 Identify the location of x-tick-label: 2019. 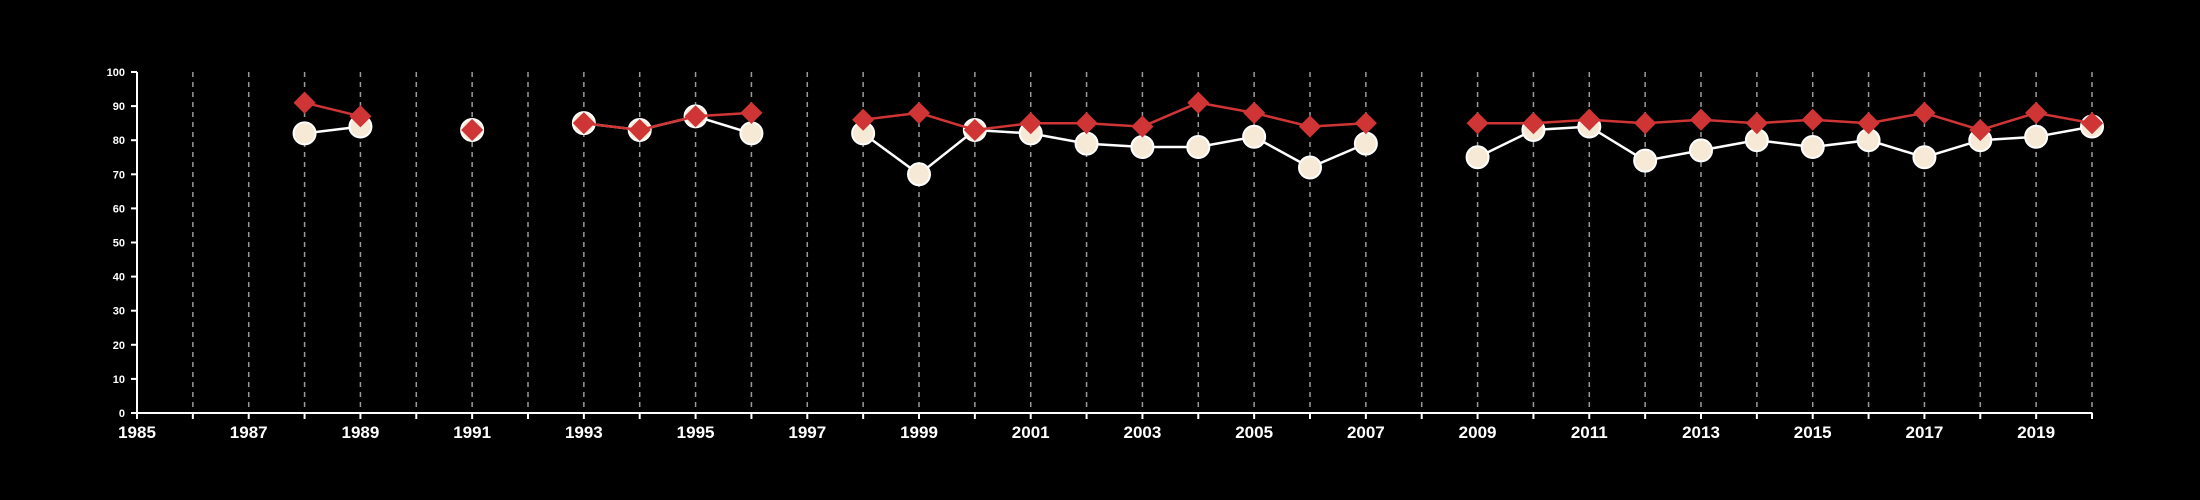
(2036, 432).